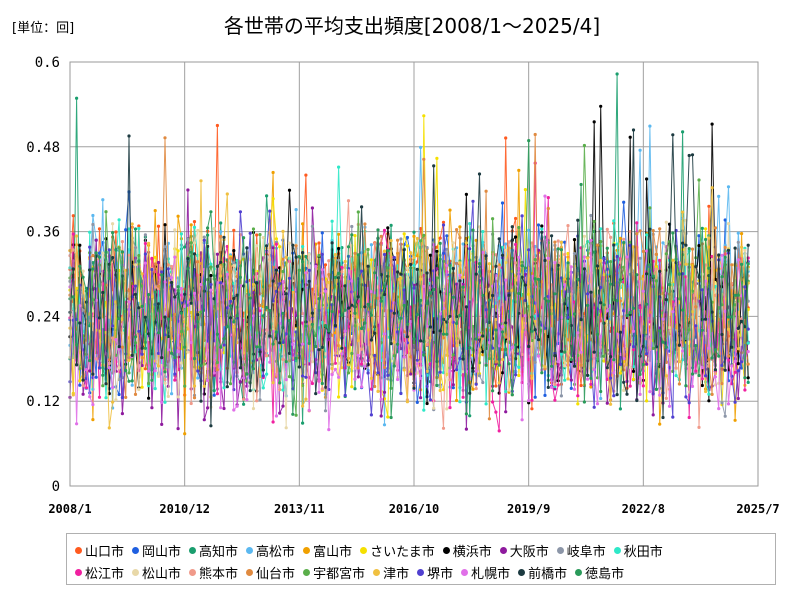  I want to click on legend-marker, so click(193, 572).